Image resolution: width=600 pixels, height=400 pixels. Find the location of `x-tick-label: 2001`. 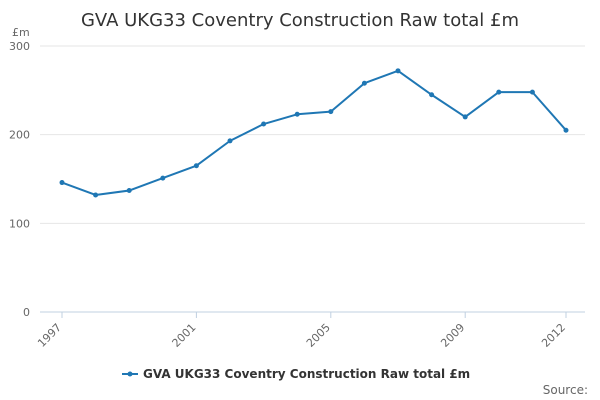

x-tick-label: 2001 is located at coordinates (184, 335).